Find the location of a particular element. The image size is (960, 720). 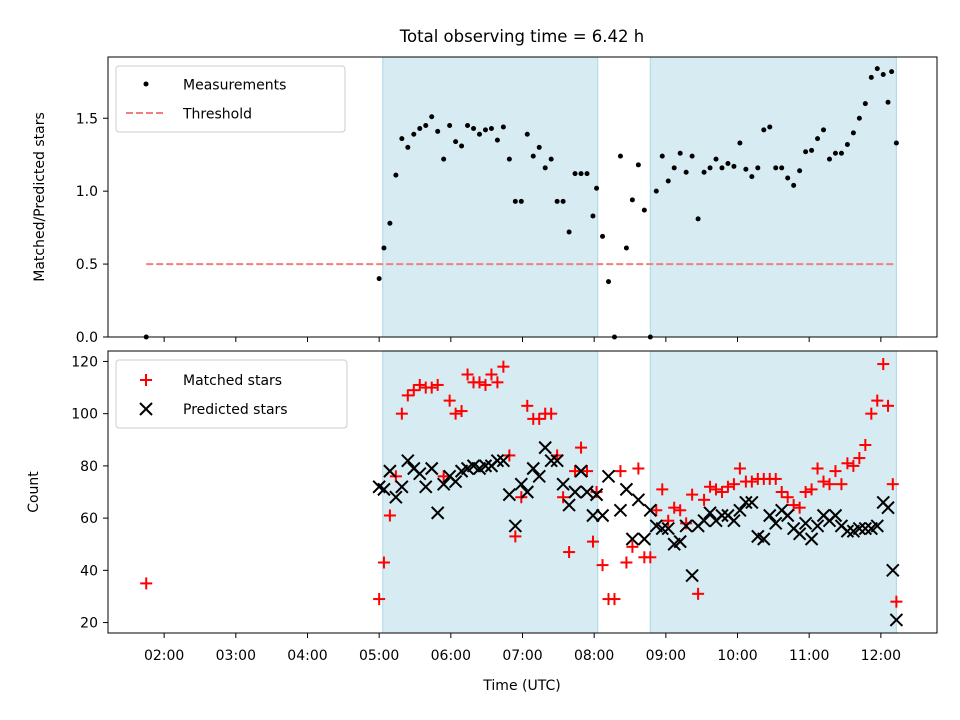

top-legend: Measurements Threshold is located at coordinates (230, 99).